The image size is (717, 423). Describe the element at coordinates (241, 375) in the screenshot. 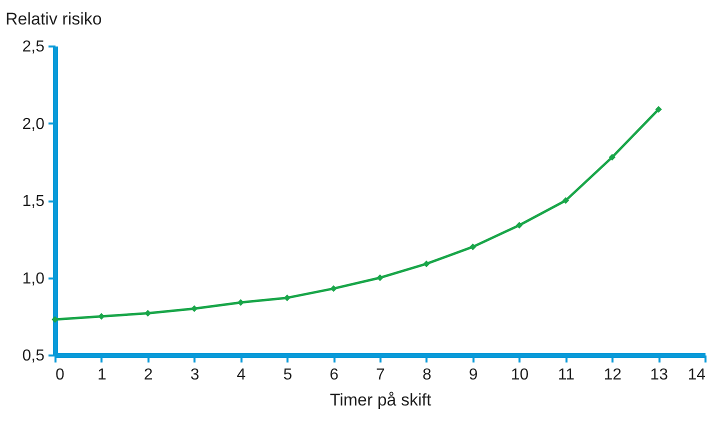

I see `x-tick-label: 4` at that location.